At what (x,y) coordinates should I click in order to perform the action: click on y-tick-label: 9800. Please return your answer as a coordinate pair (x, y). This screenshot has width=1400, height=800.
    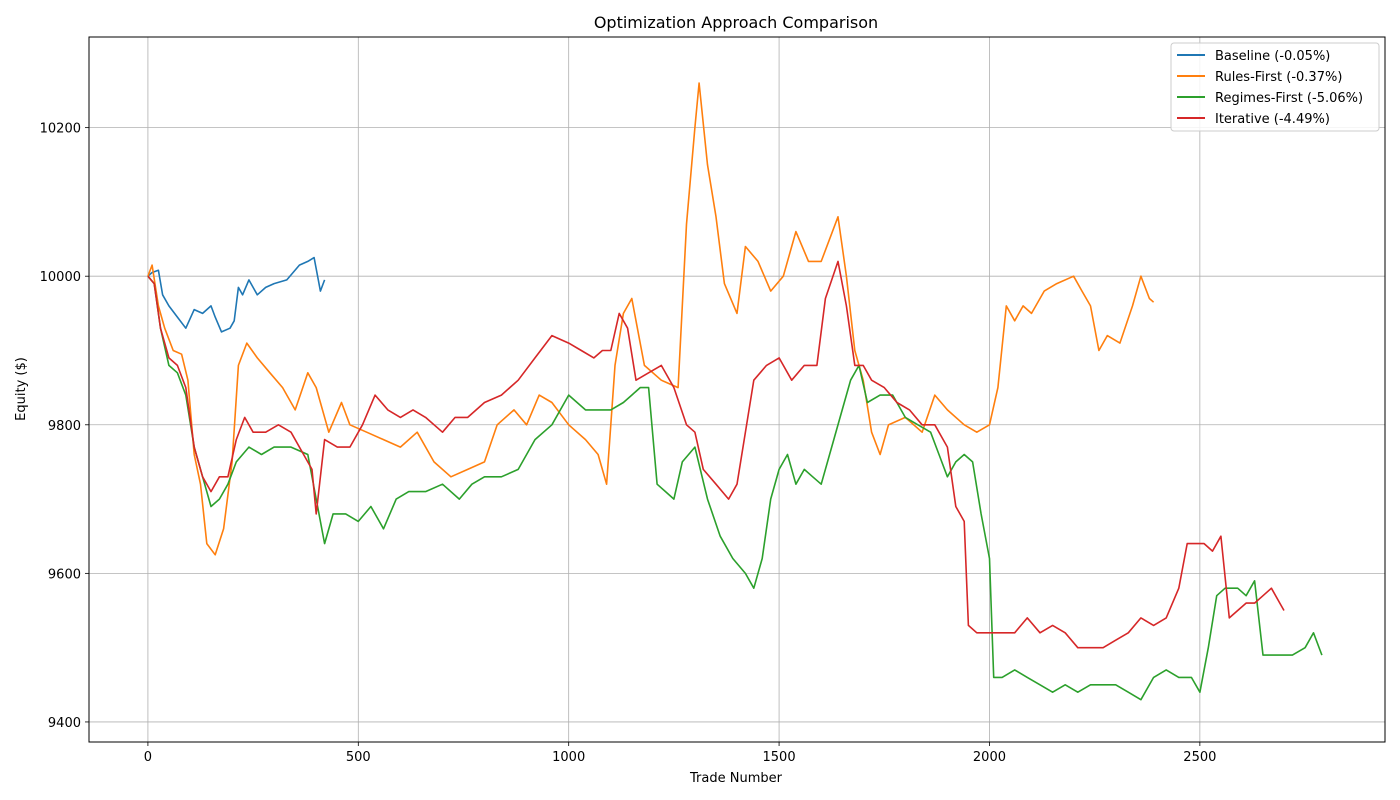
    Looking at the image, I should click on (64, 426).